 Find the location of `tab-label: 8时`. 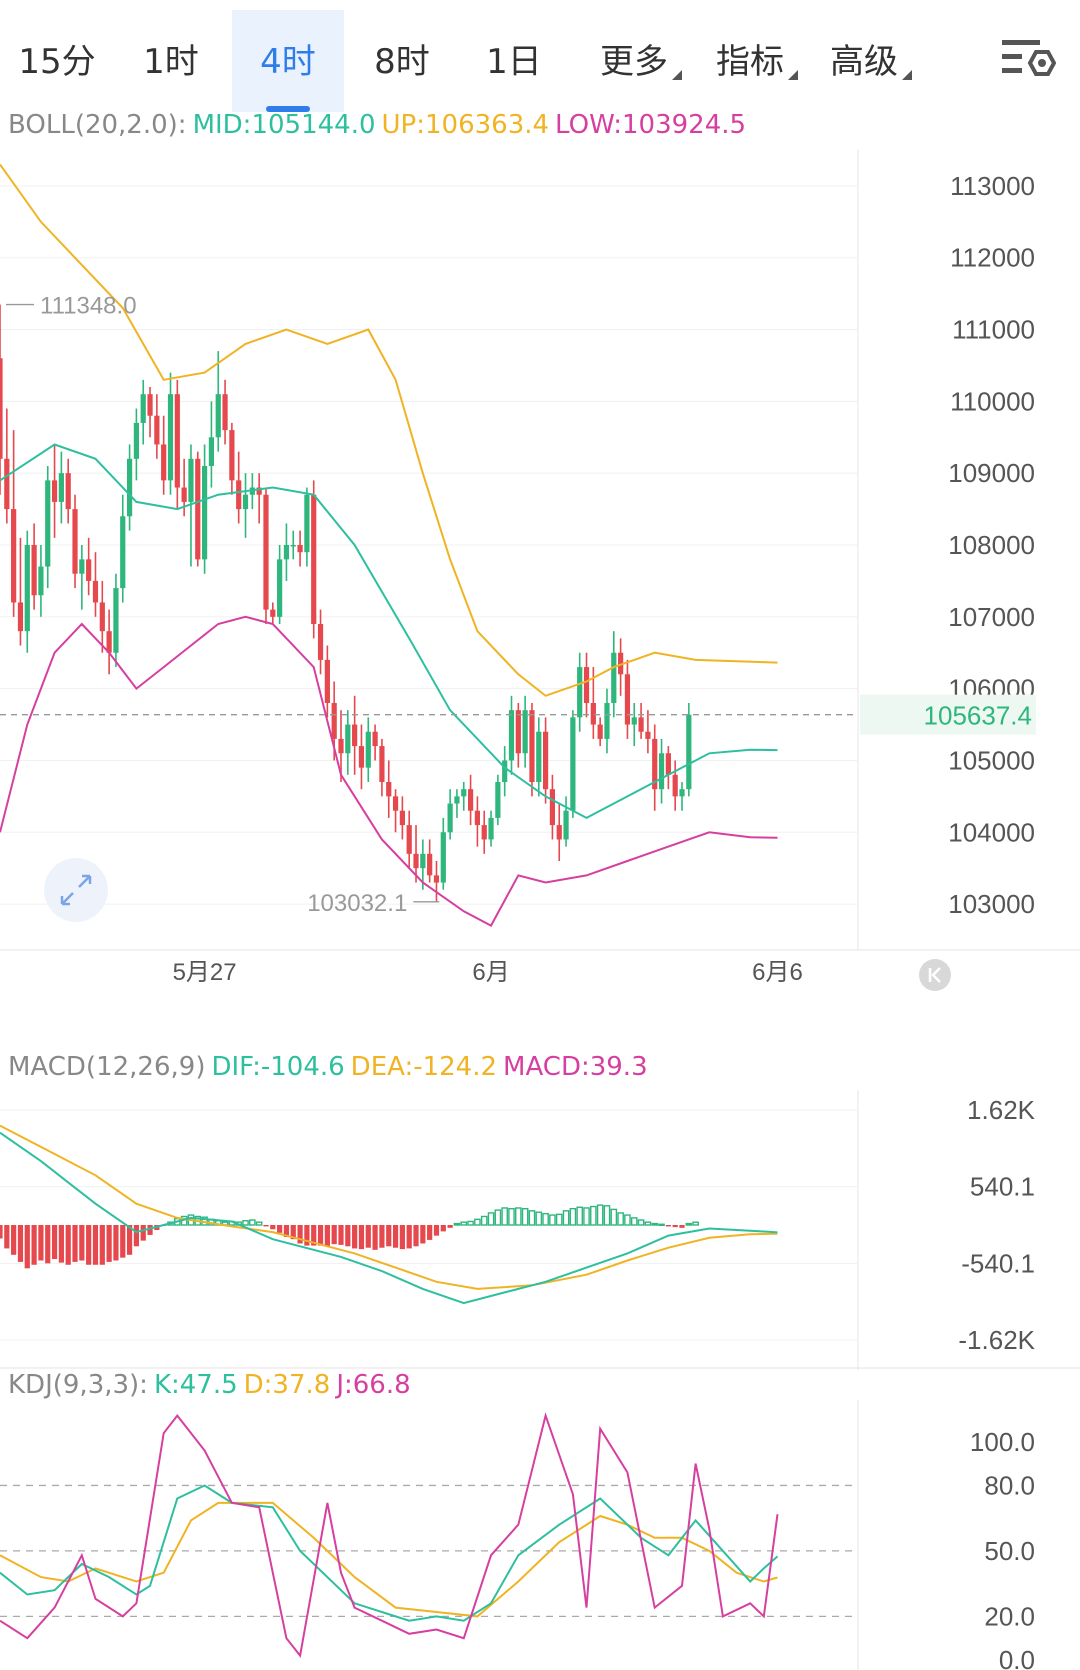

tab-label: 8时 is located at coordinates (402, 62).